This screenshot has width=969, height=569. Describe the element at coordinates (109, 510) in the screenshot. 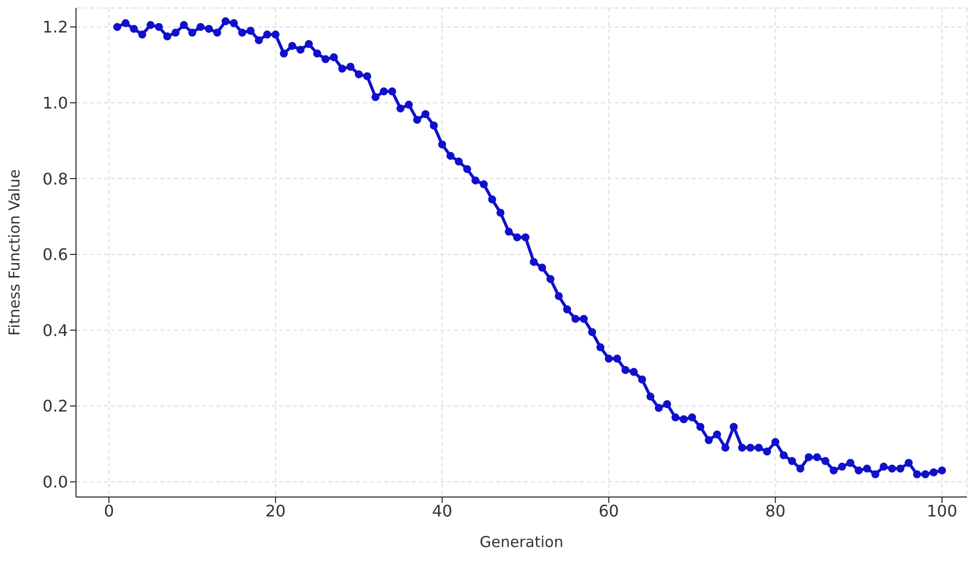

I see `x-tick-label: 0` at that location.